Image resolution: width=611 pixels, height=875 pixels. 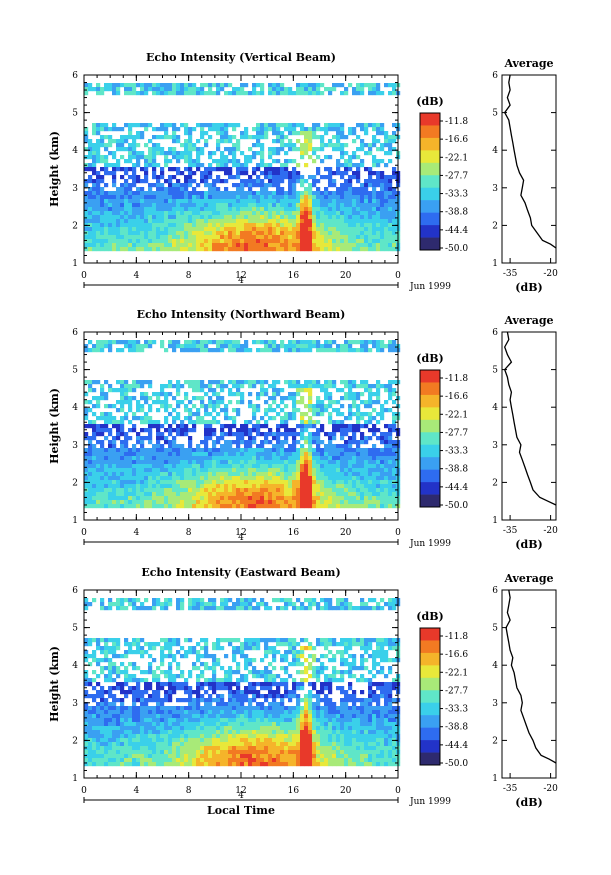 What do you see at coordinates (510, 531) in the screenshot?
I see `avg-x-tick-label: -35` at bounding box center [510, 531].